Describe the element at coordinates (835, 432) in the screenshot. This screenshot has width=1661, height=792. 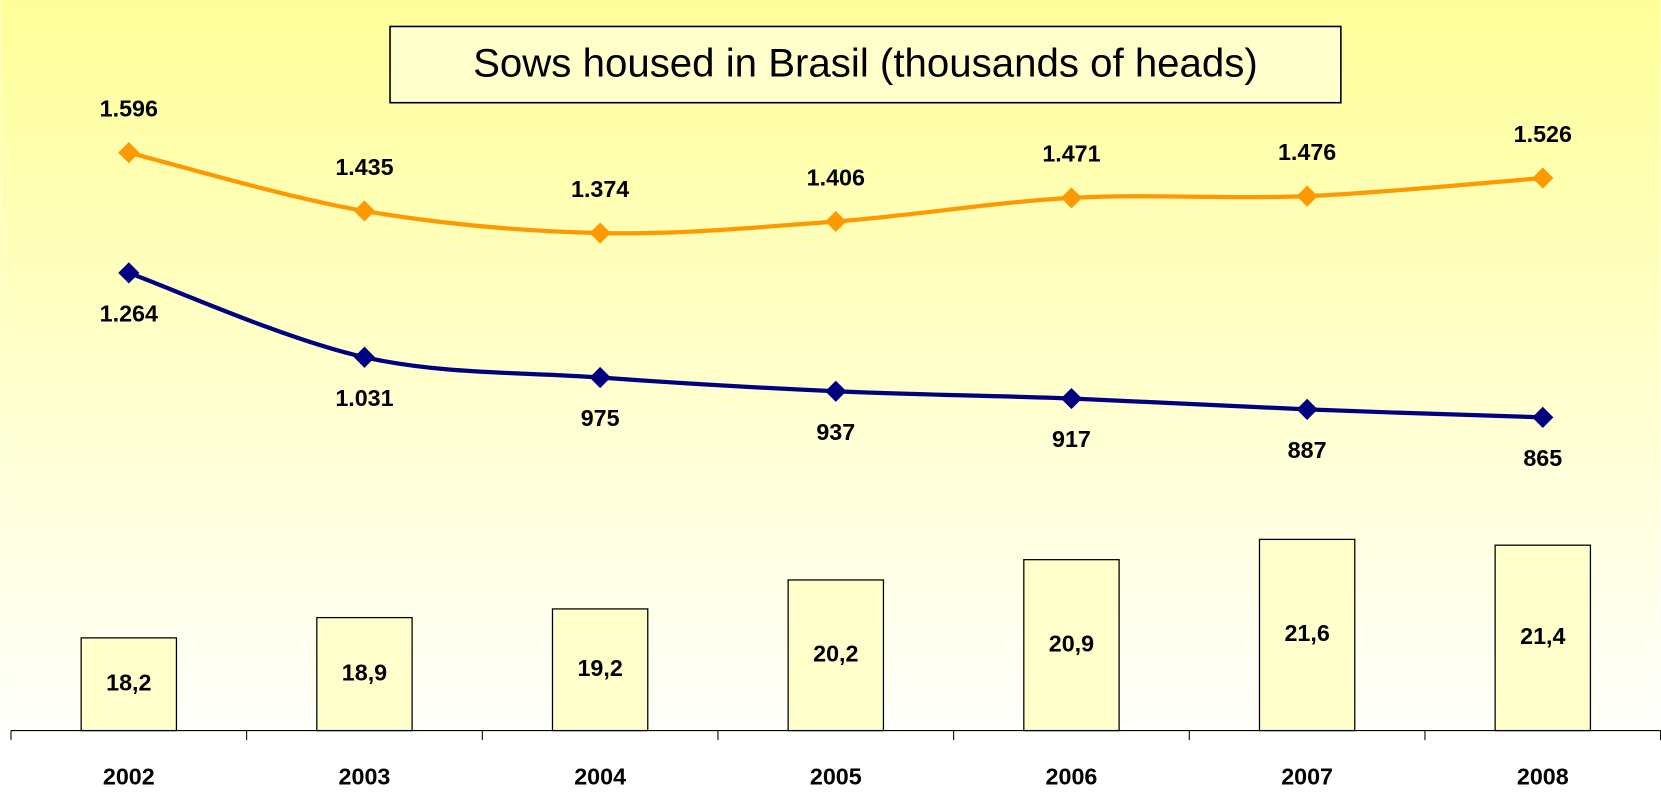
I see `data-label: 937` at that location.